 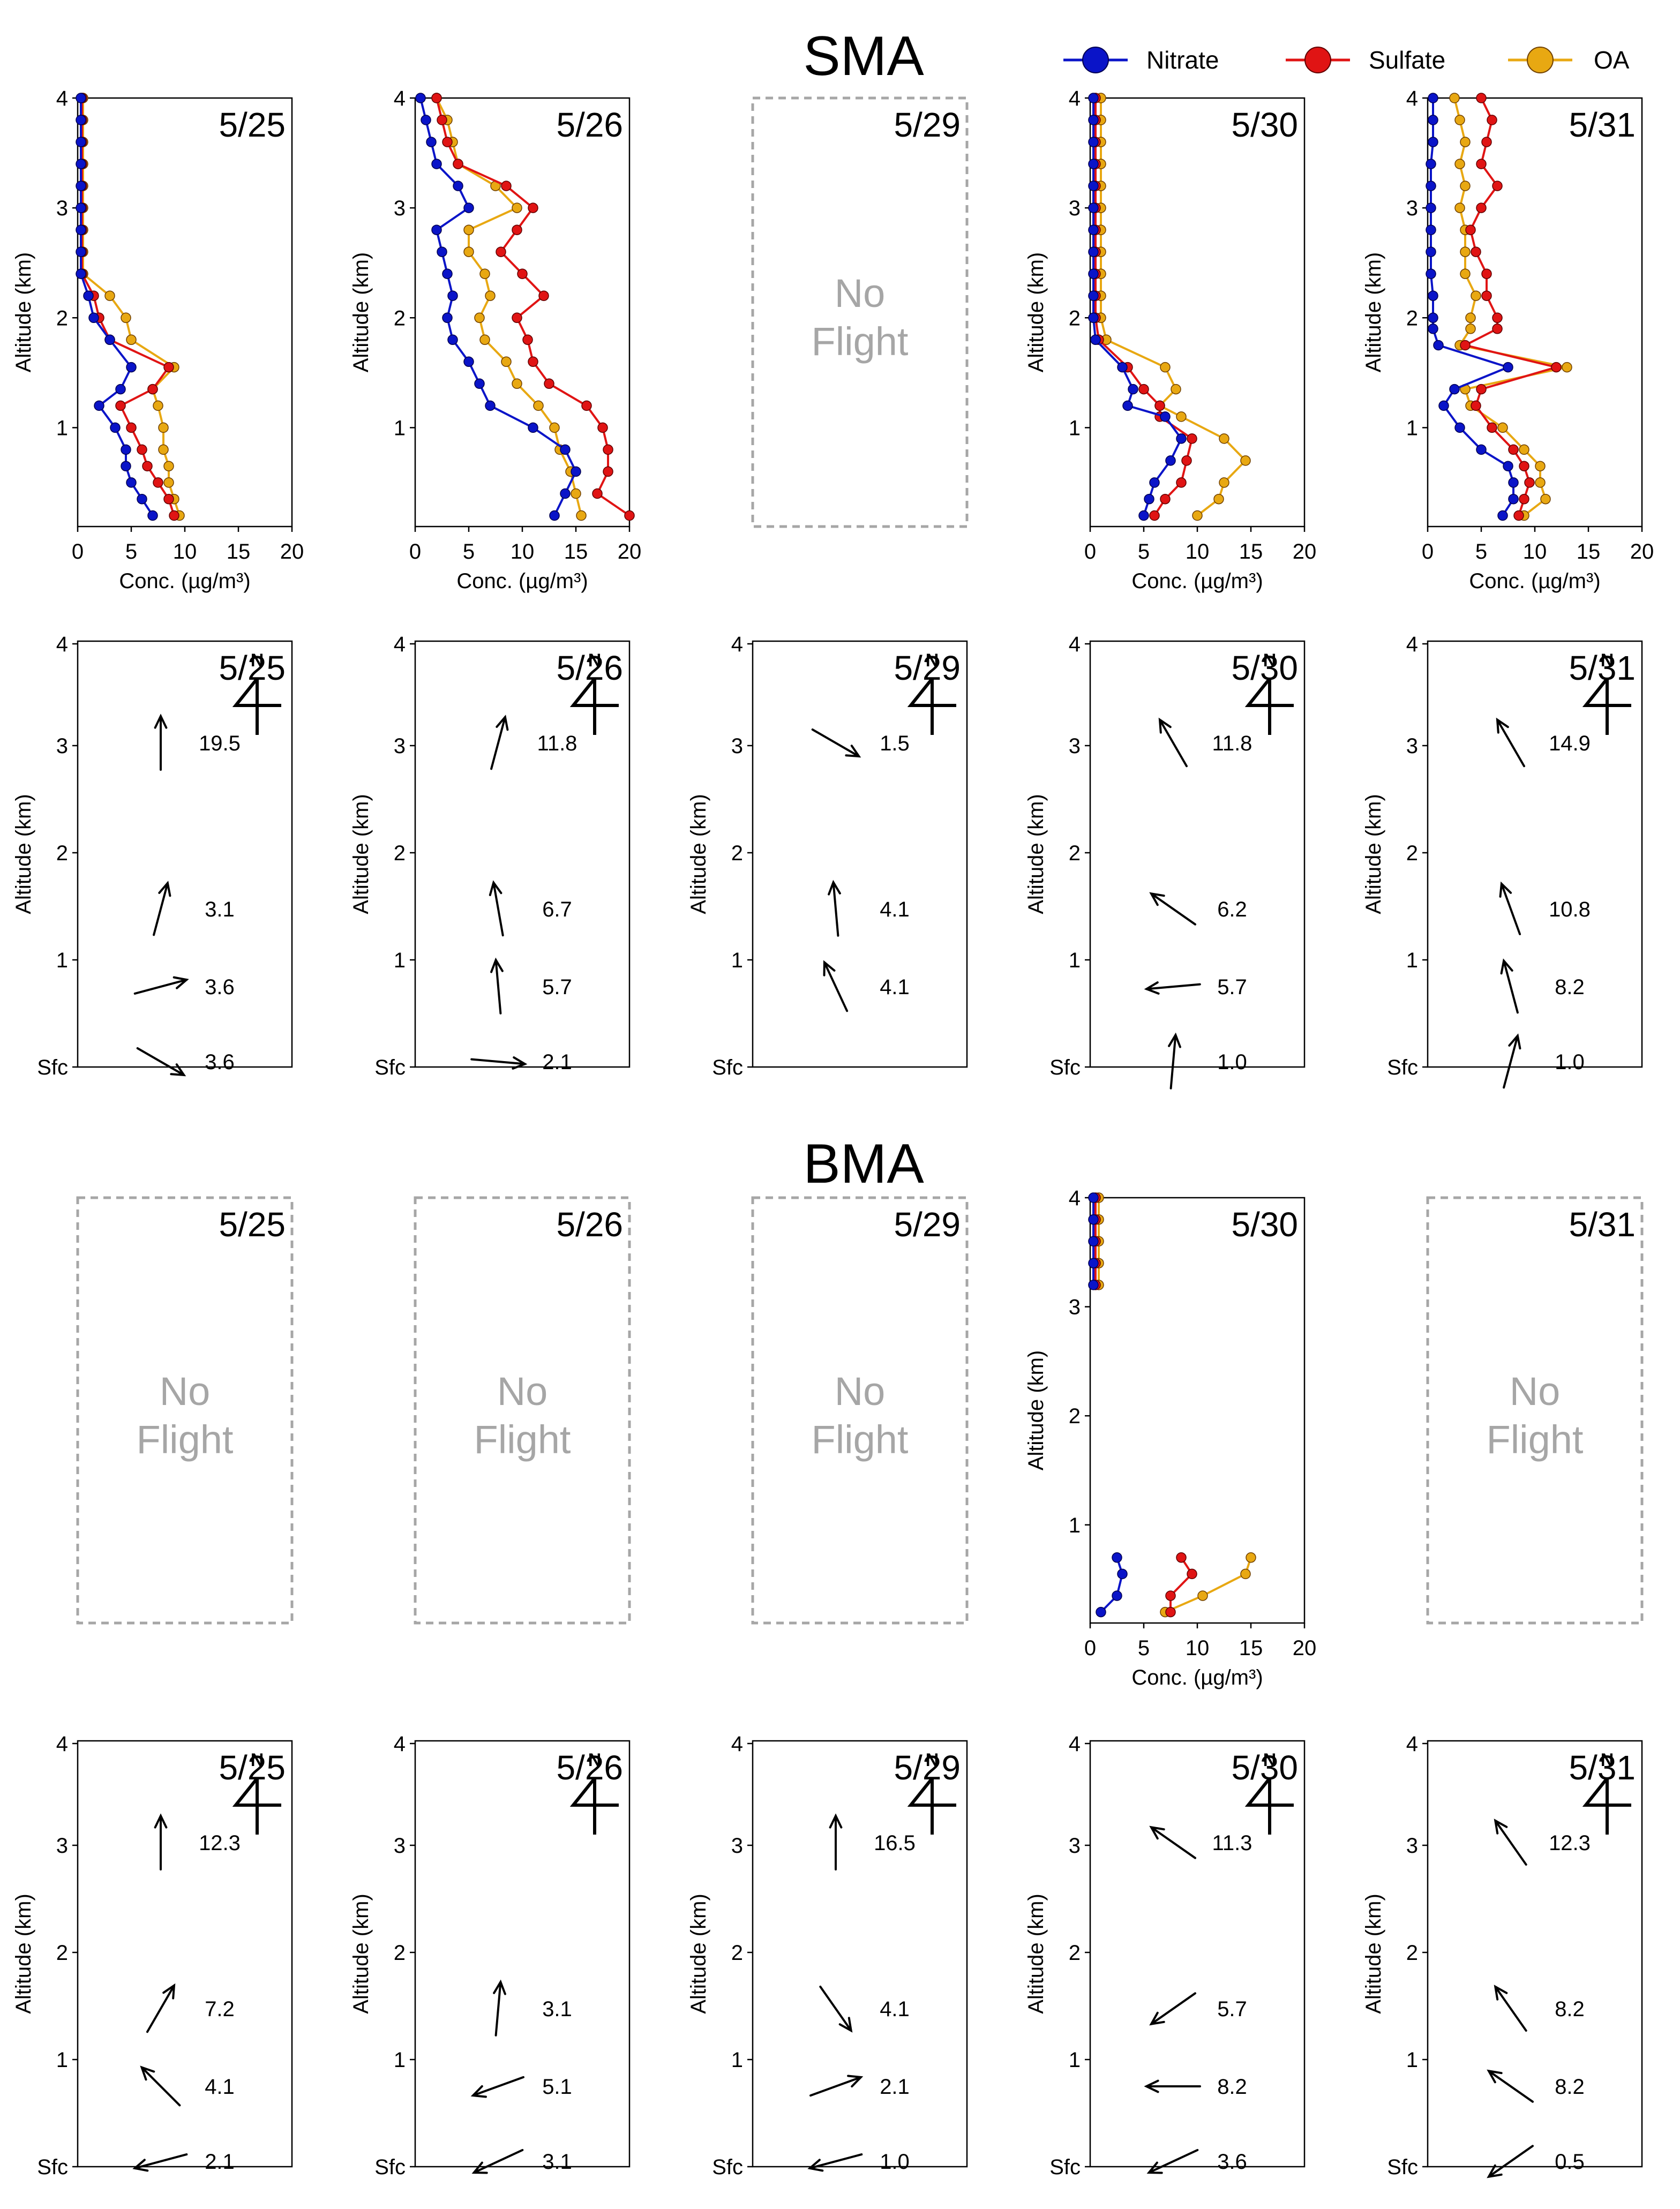 I want to click on bma-5-25-conc-date-label: 5/25, so click(x=252, y=1224).